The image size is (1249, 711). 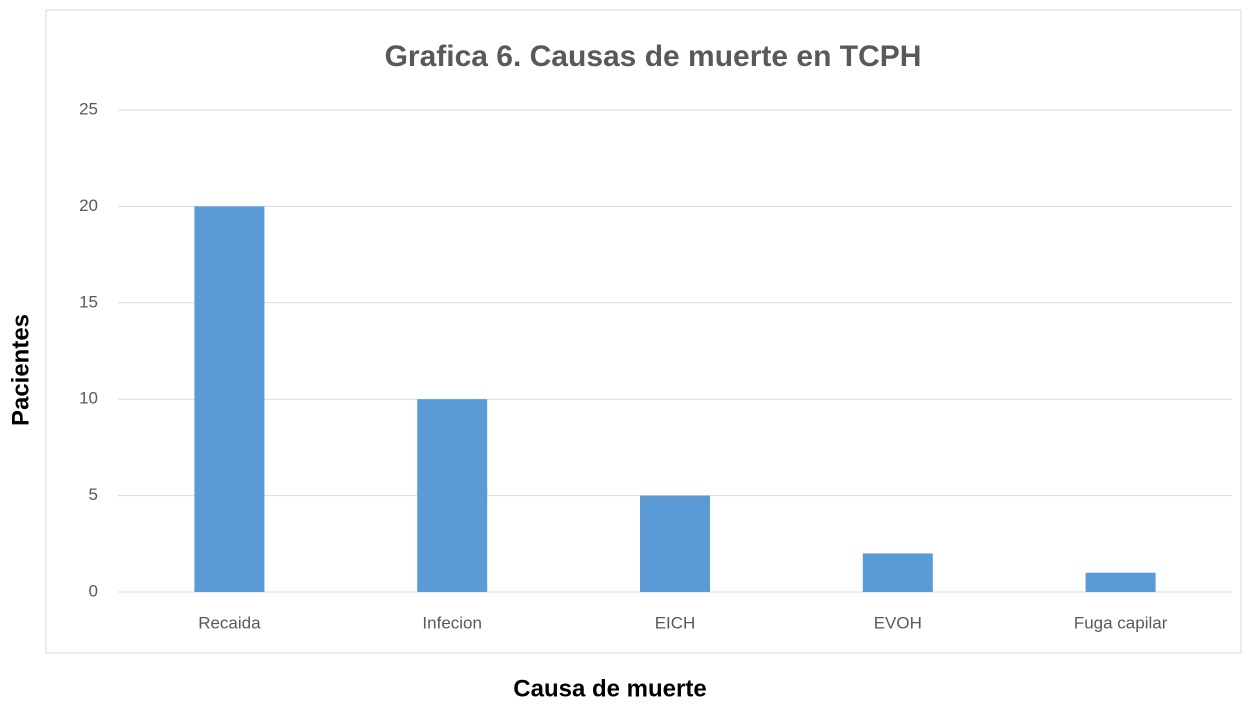 I want to click on x-tick-label: Recaida, so click(x=229, y=622).